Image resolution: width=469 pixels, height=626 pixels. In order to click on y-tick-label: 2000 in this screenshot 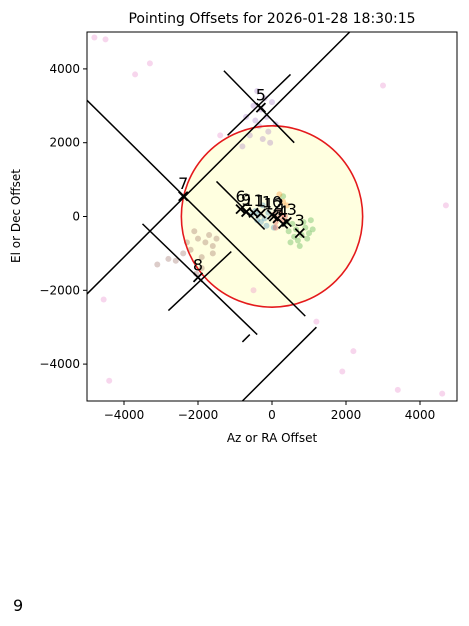, I will do `click(64, 143)`.